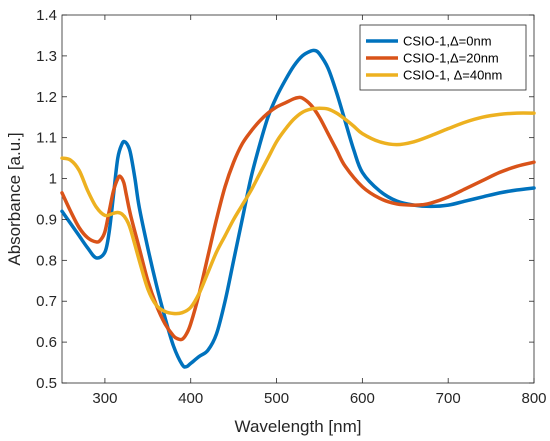 This screenshot has width=550, height=441. What do you see at coordinates (46, 219) in the screenshot?
I see `y-tick-label: 0.9` at bounding box center [46, 219].